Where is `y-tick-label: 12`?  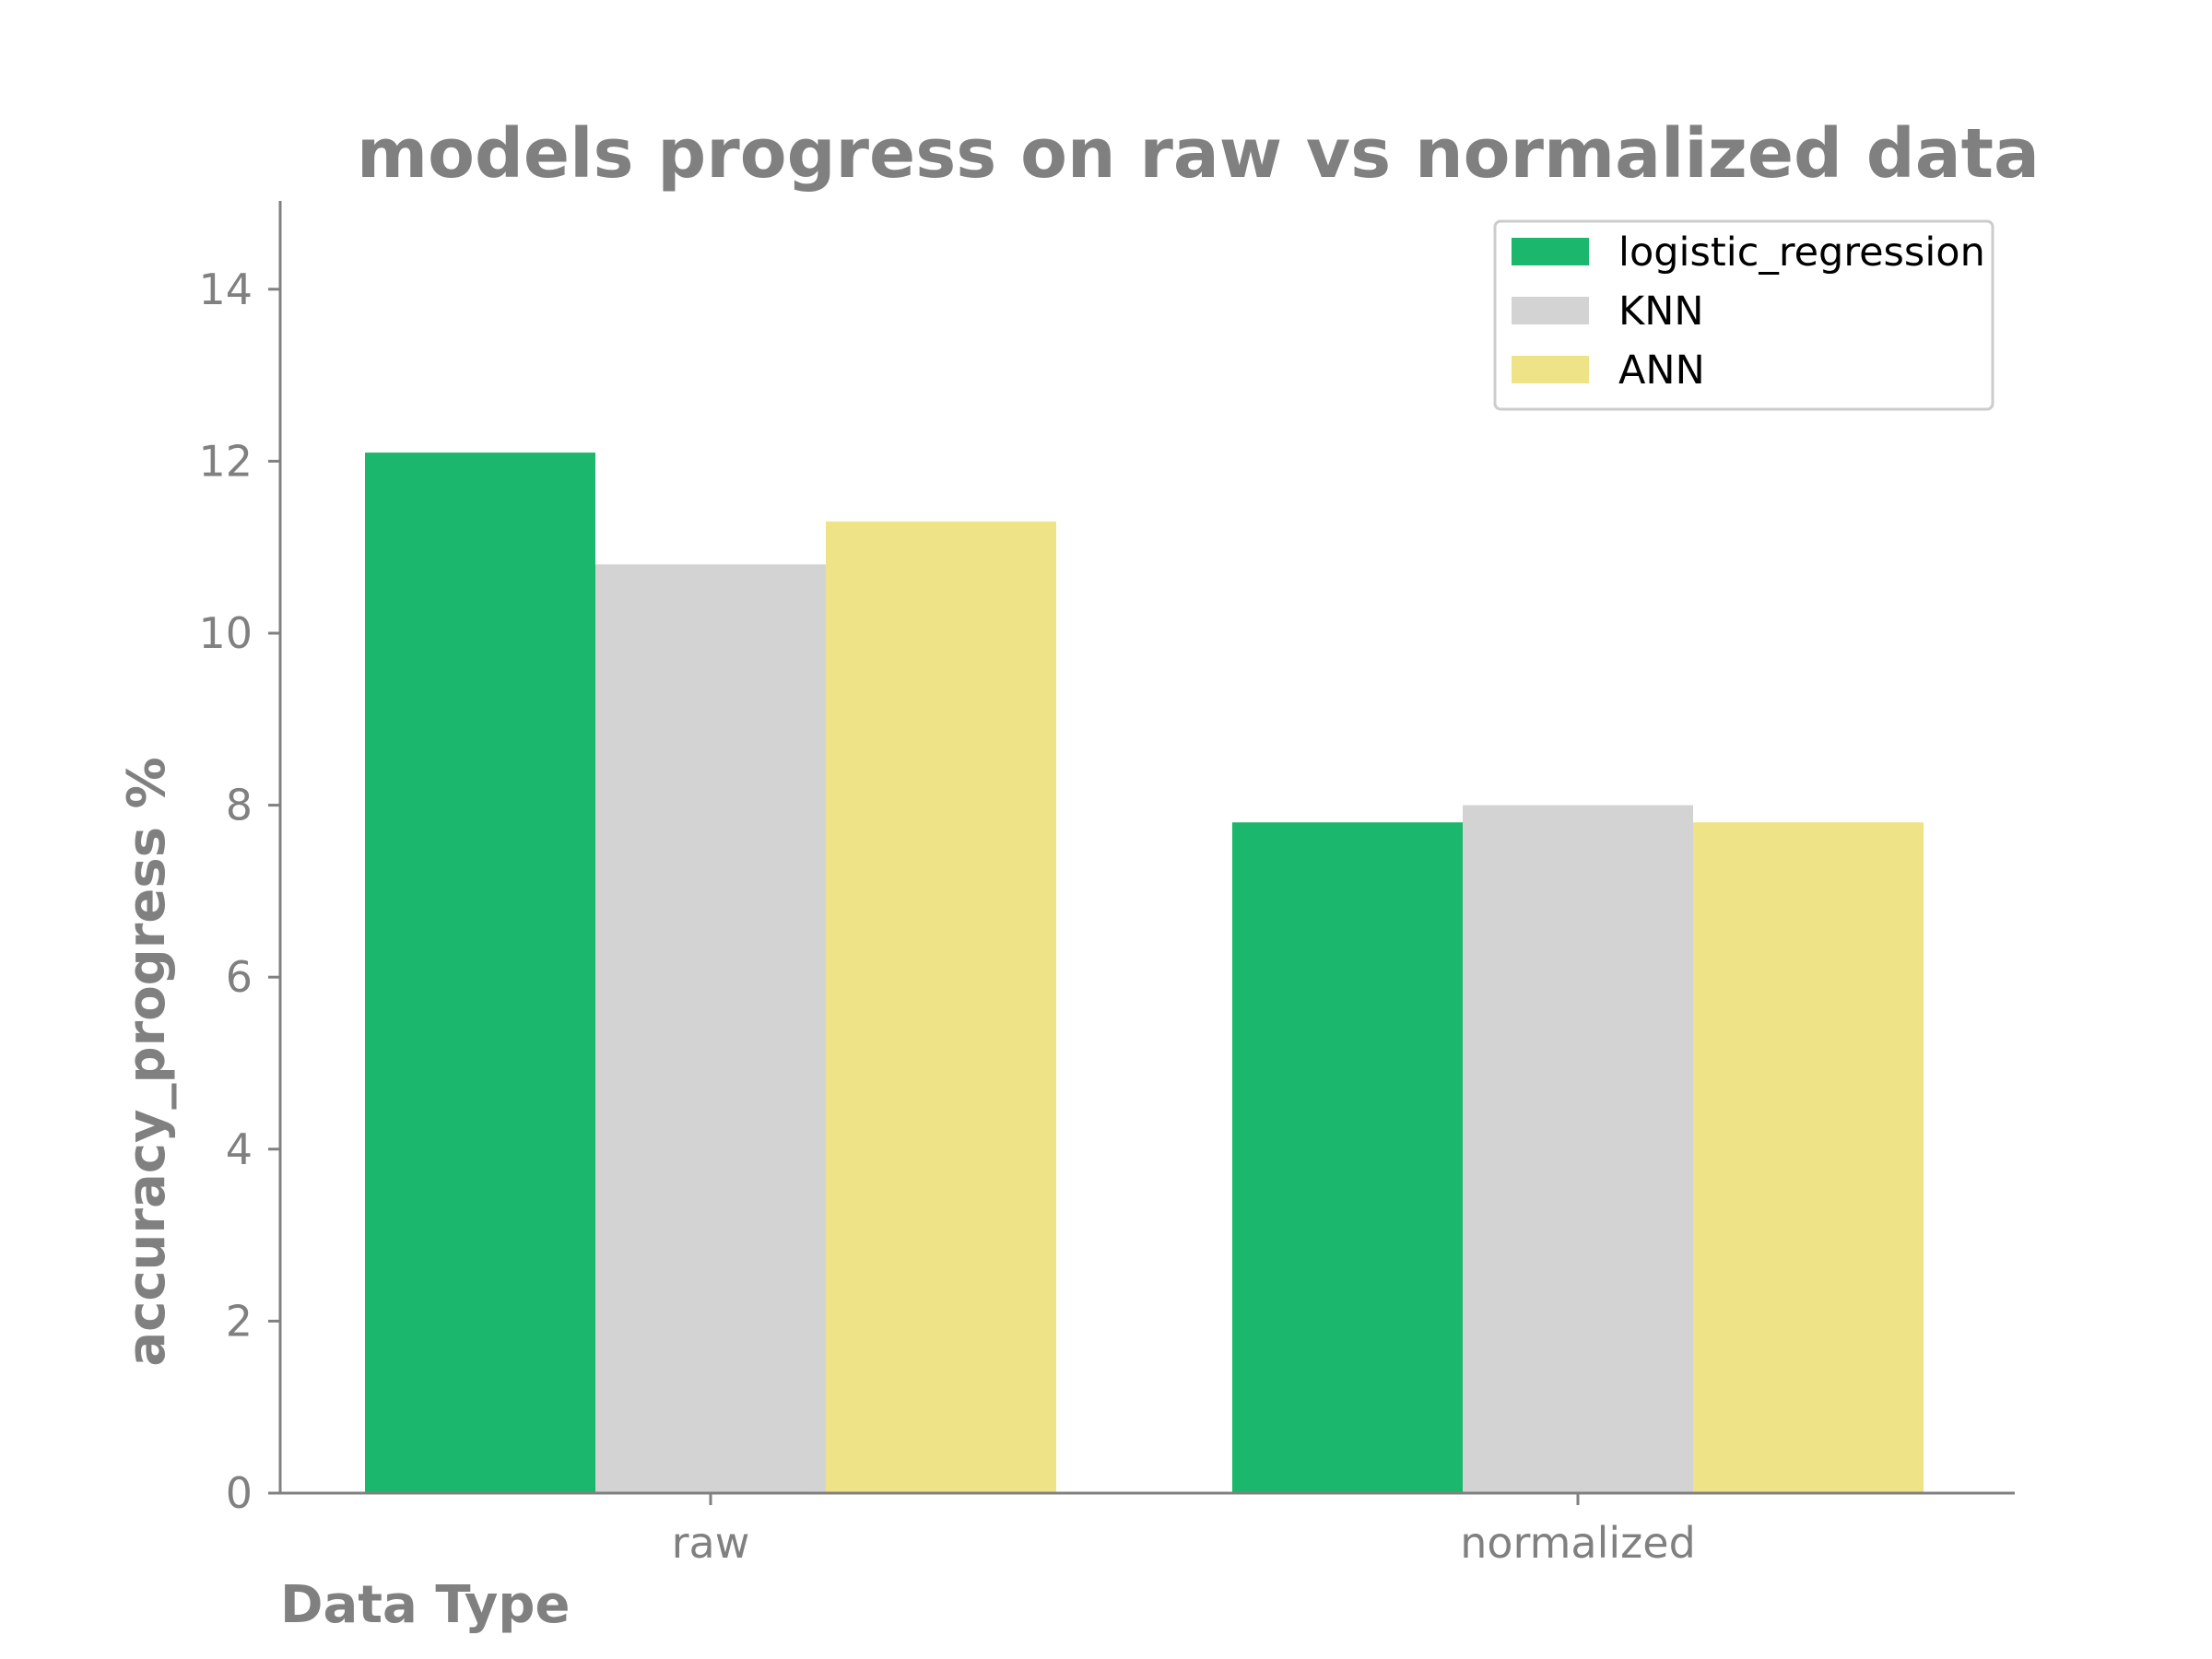 y-tick-label: 12 is located at coordinates (225, 461).